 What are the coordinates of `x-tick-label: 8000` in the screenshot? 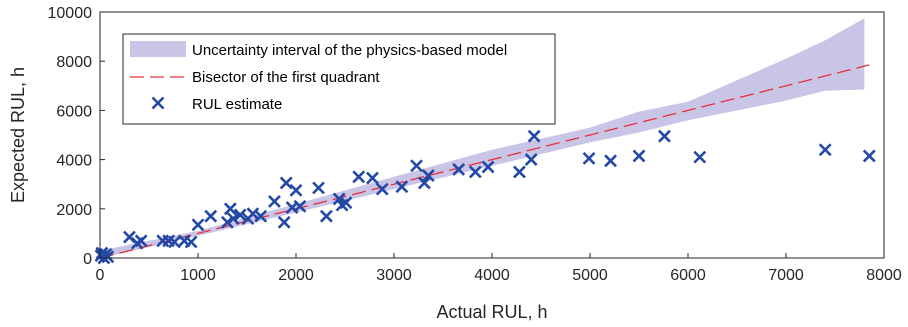 It's located at (884, 275).